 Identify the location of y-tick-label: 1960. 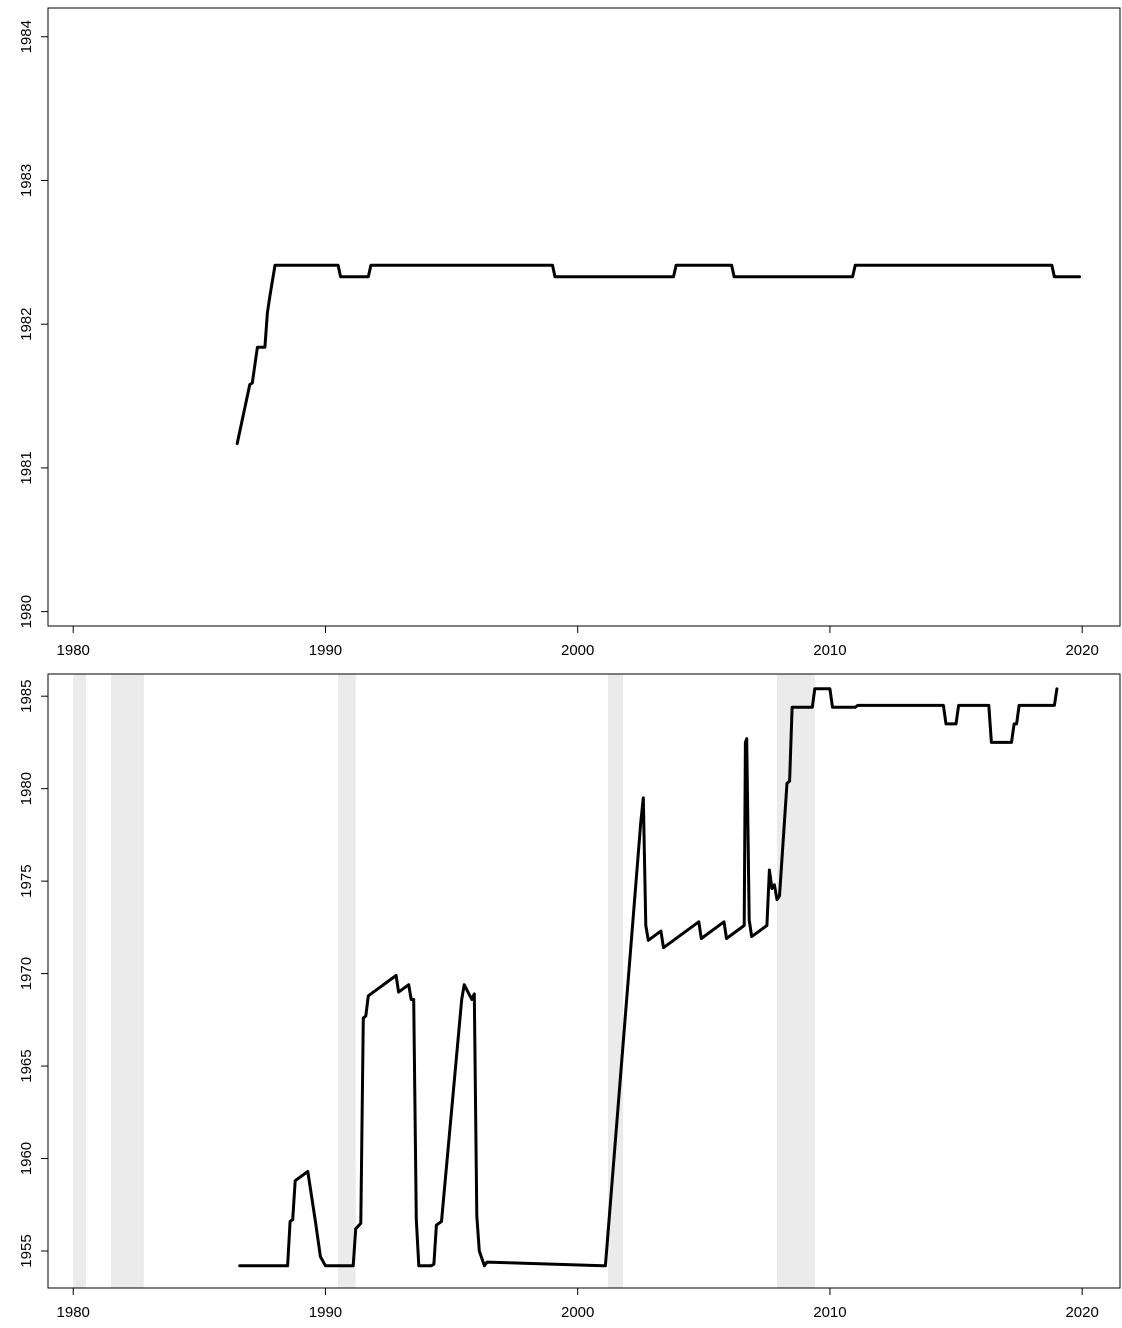
(26, 1158).